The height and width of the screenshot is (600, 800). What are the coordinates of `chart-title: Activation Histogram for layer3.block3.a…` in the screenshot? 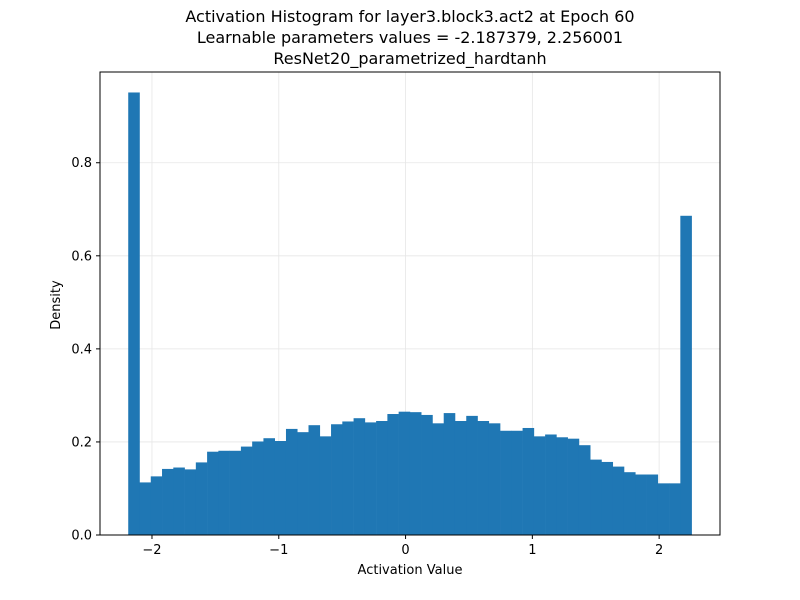 It's located at (409, 38).